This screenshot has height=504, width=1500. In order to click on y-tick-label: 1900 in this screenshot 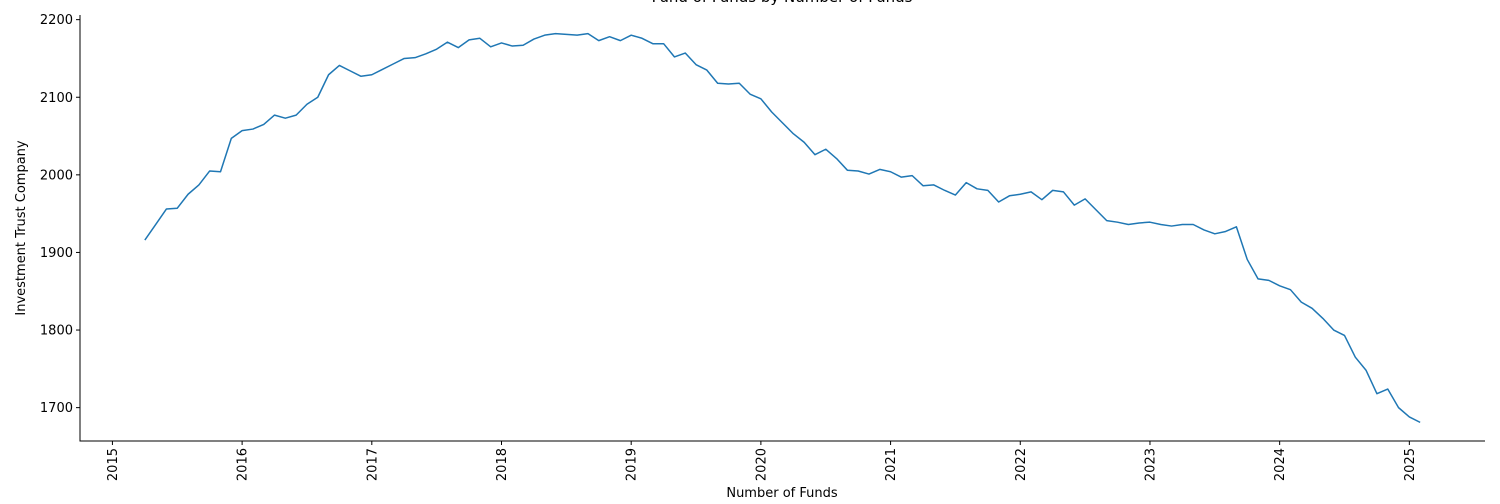, I will do `click(56, 253)`.